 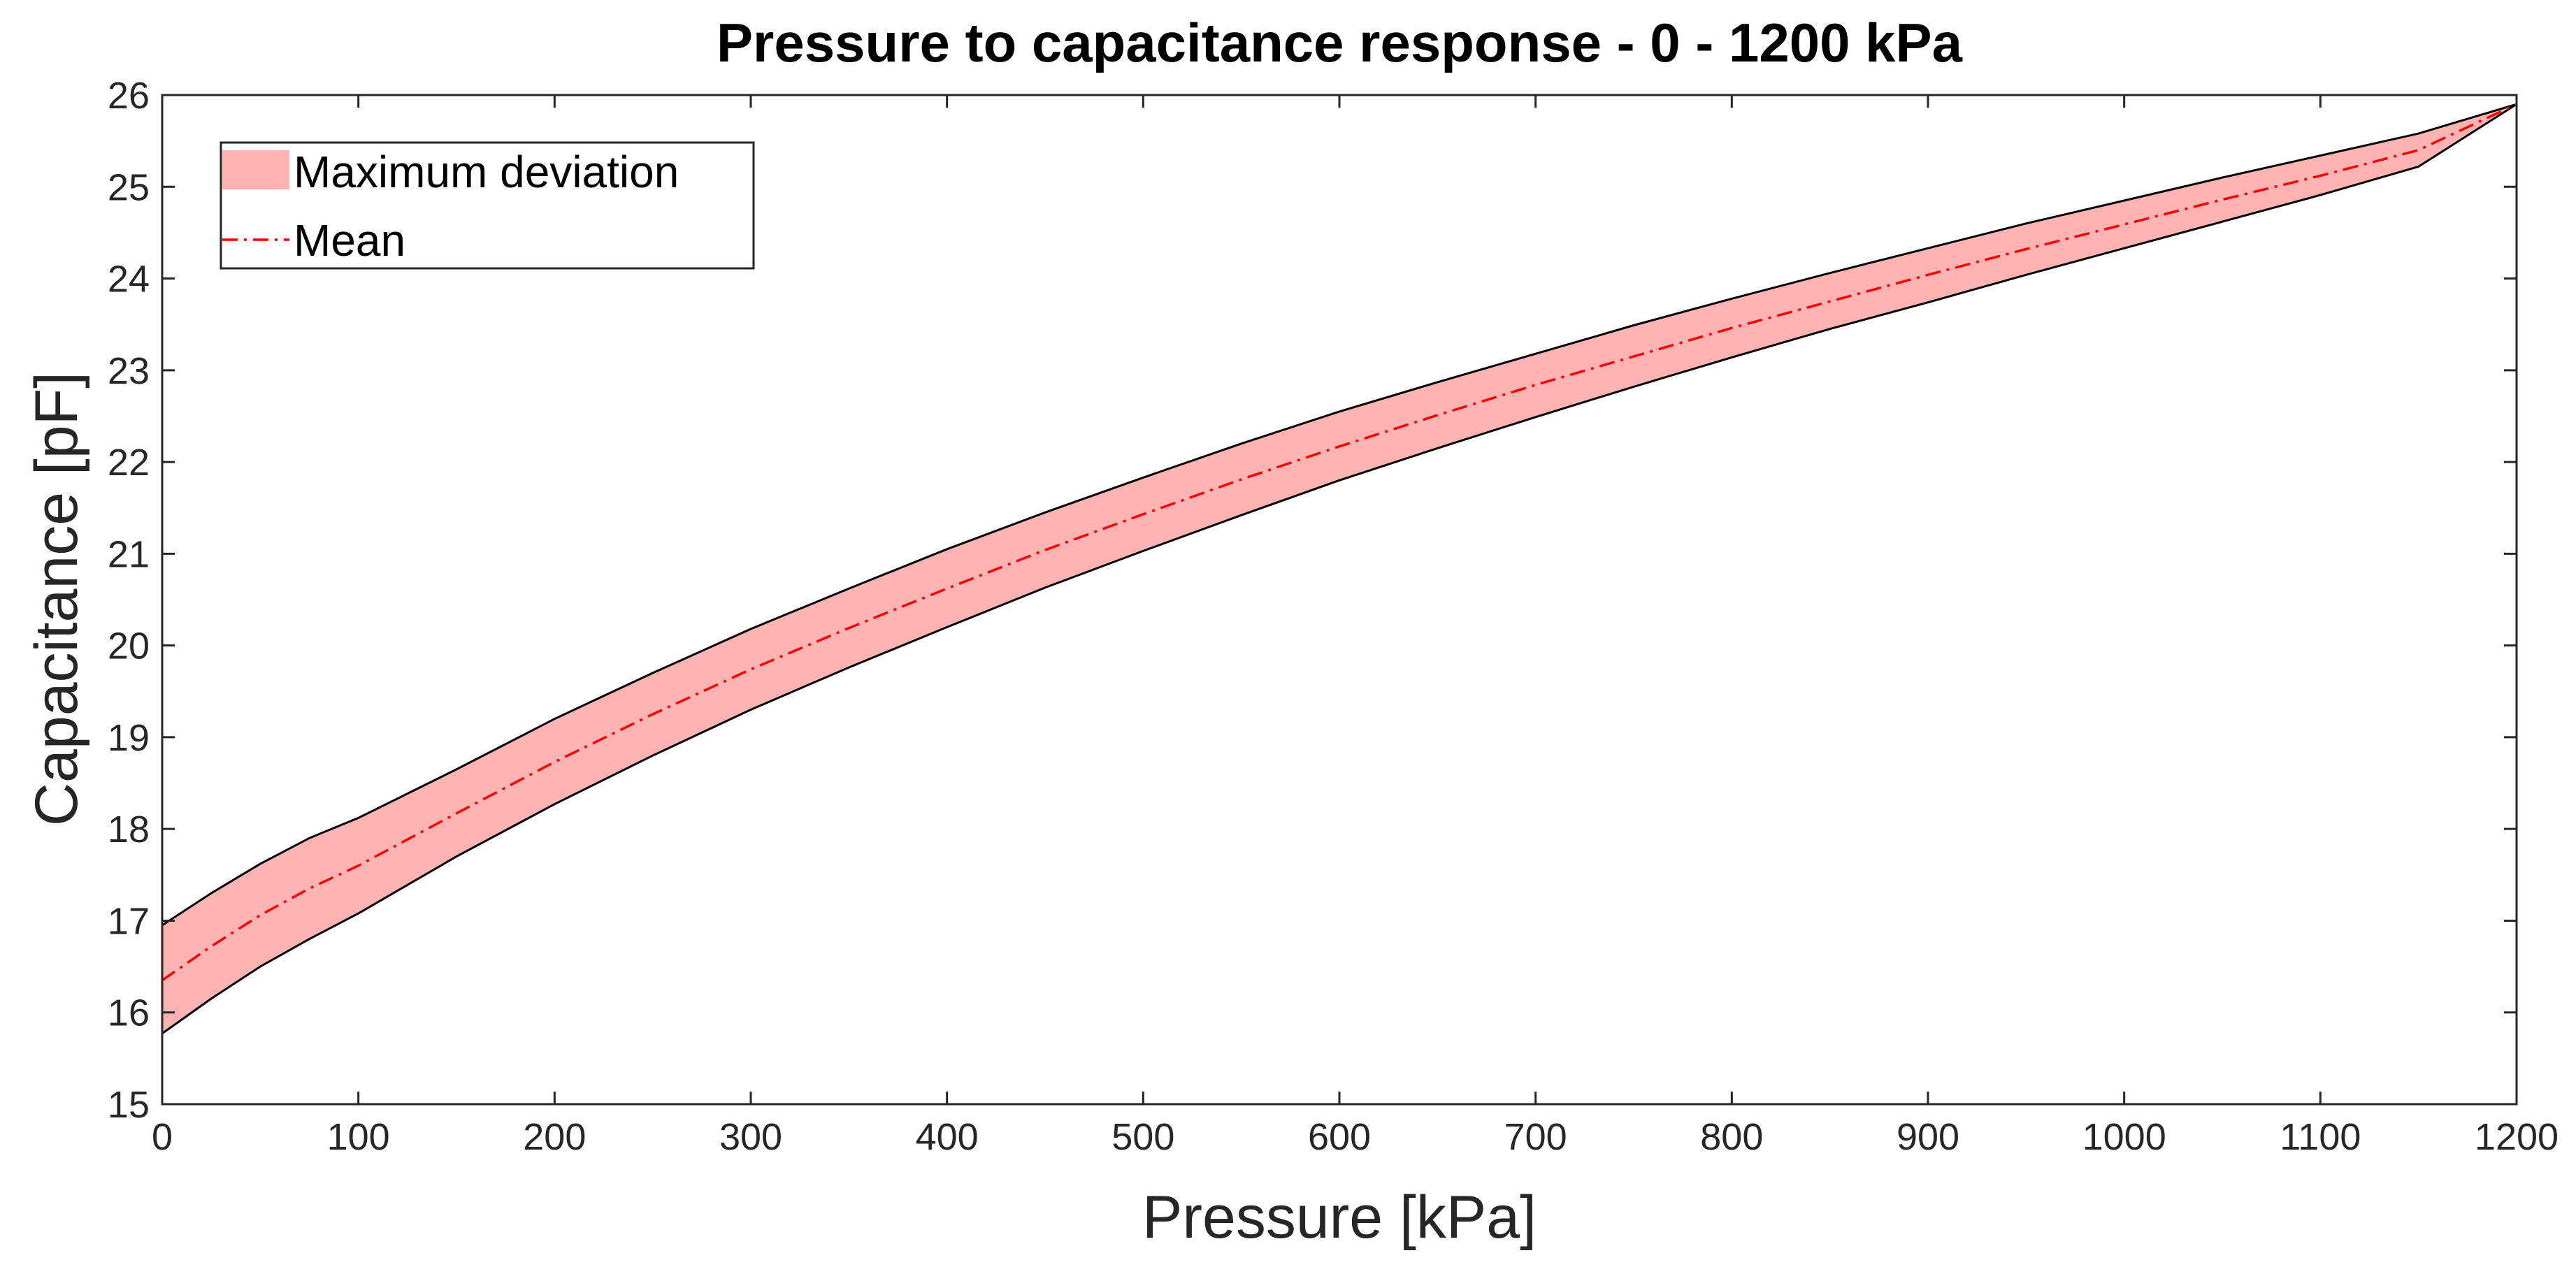 I want to click on x-tick-label: 100, so click(x=358, y=1137).